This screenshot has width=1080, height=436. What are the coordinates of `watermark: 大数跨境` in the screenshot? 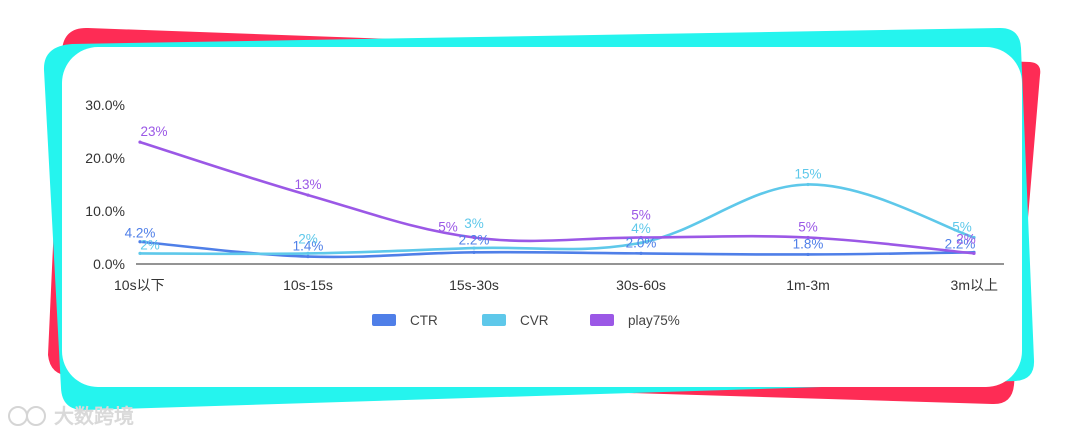 It's located at (70, 414).